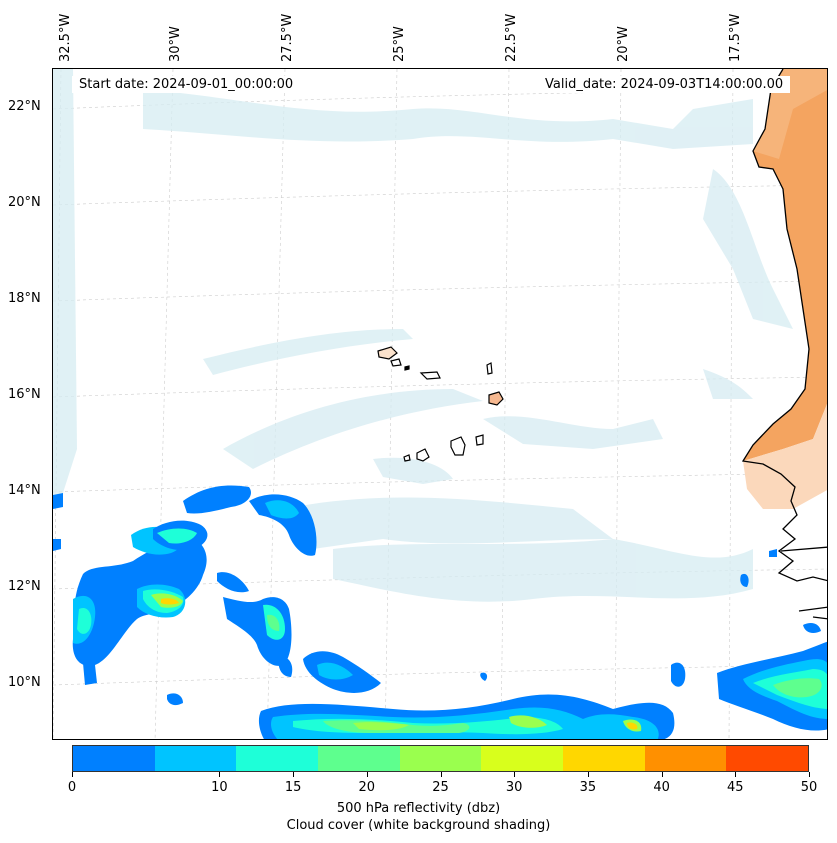 Image resolution: width=837 pixels, height=843 pixels. Describe the element at coordinates (24, 490) in the screenshot. I see `latitude-label: 14°N` at that location.